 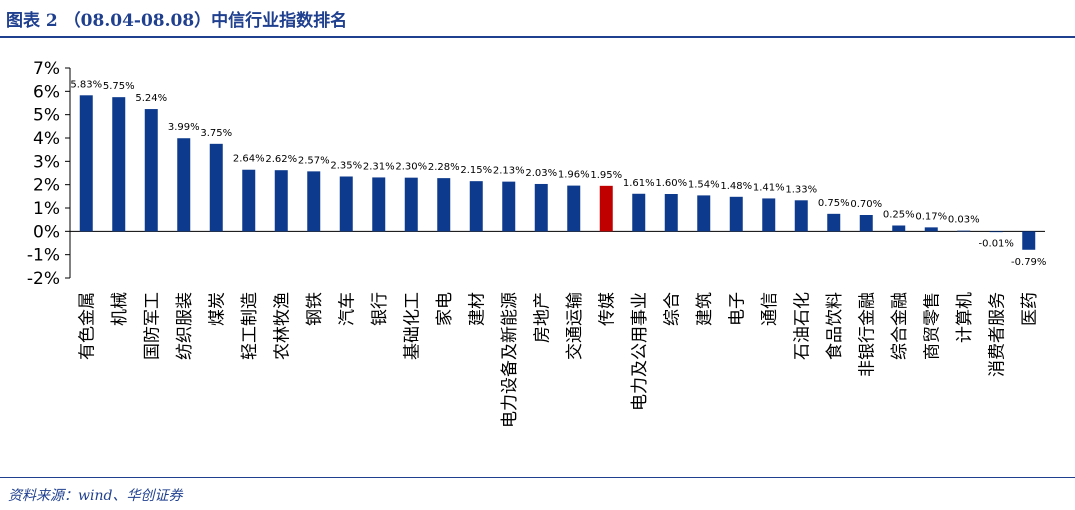 I want to click on category-label-22: 石油石化, so click(x=802, y=326).